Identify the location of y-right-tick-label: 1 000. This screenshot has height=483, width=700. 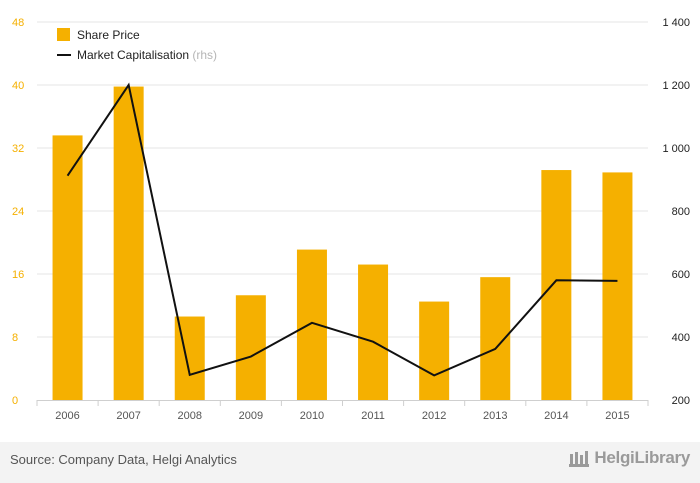
(676, 149).